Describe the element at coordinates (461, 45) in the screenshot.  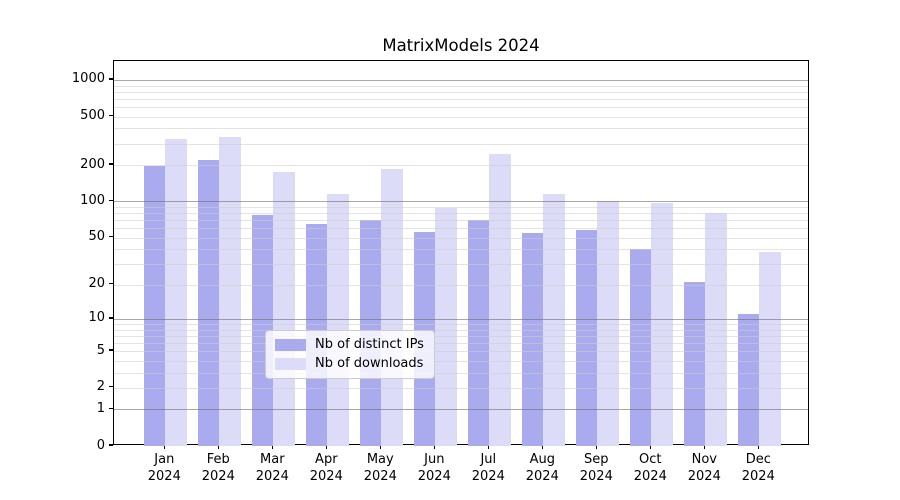
I see `chart-title: MatrixModels 2024` at that location.